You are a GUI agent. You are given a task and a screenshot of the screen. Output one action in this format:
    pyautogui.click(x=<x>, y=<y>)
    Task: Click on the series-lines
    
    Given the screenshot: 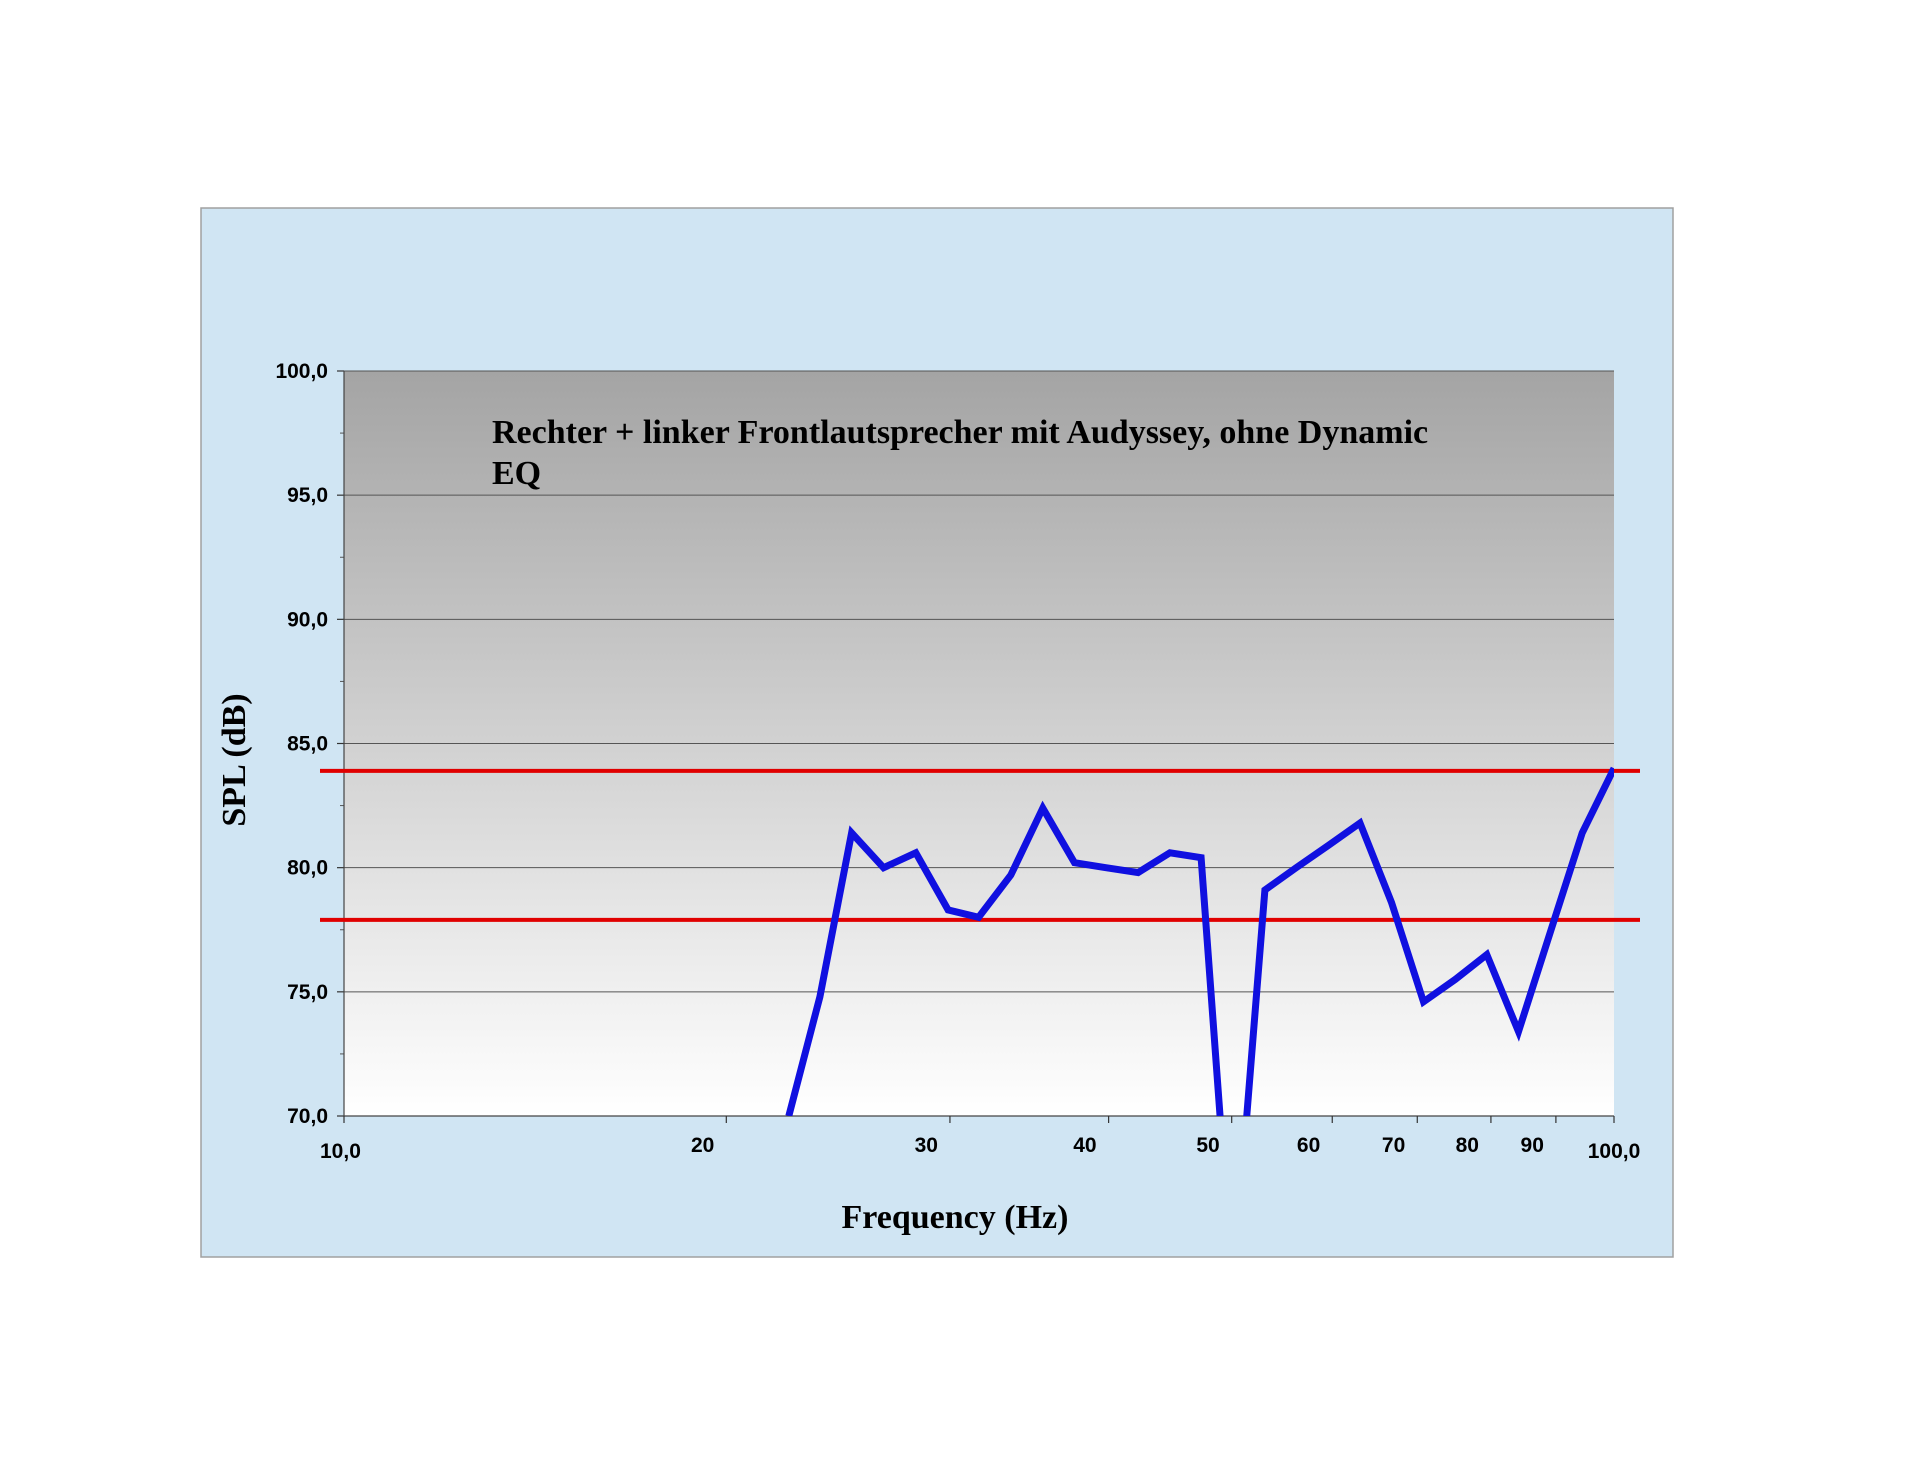 What is the action you would take?
    pyautogui.click(x=1199, y=941)
    